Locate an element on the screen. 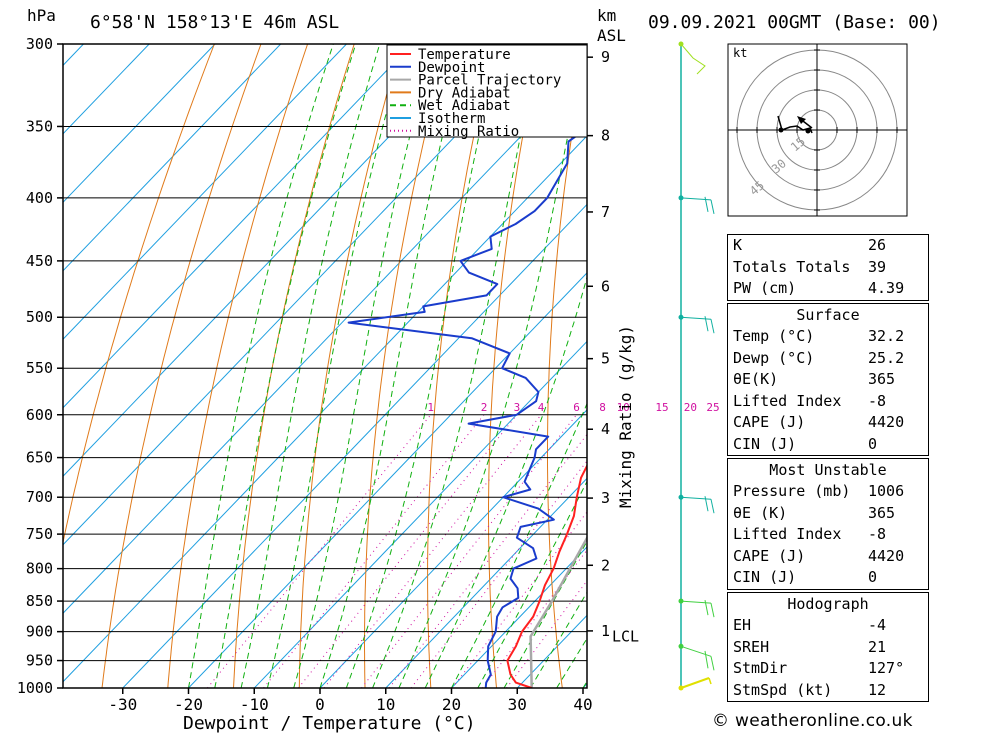  stat-row: CIN (J) 0 is located at coordinates (828, 445).